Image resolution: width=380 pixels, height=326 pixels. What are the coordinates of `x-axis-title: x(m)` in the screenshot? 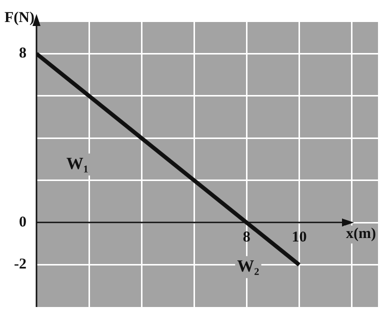 It's located at (361, 234).